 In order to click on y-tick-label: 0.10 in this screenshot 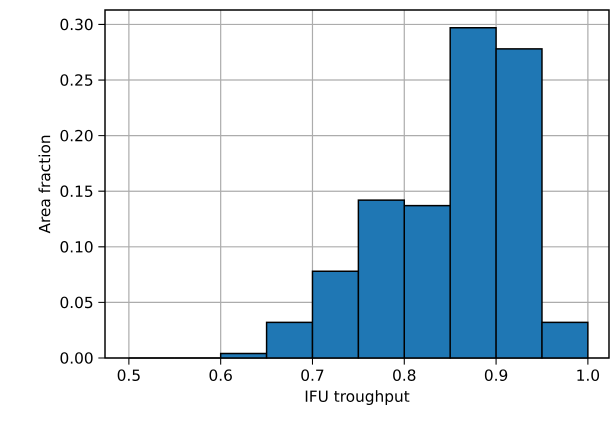, I will do `click(76, 247)`.